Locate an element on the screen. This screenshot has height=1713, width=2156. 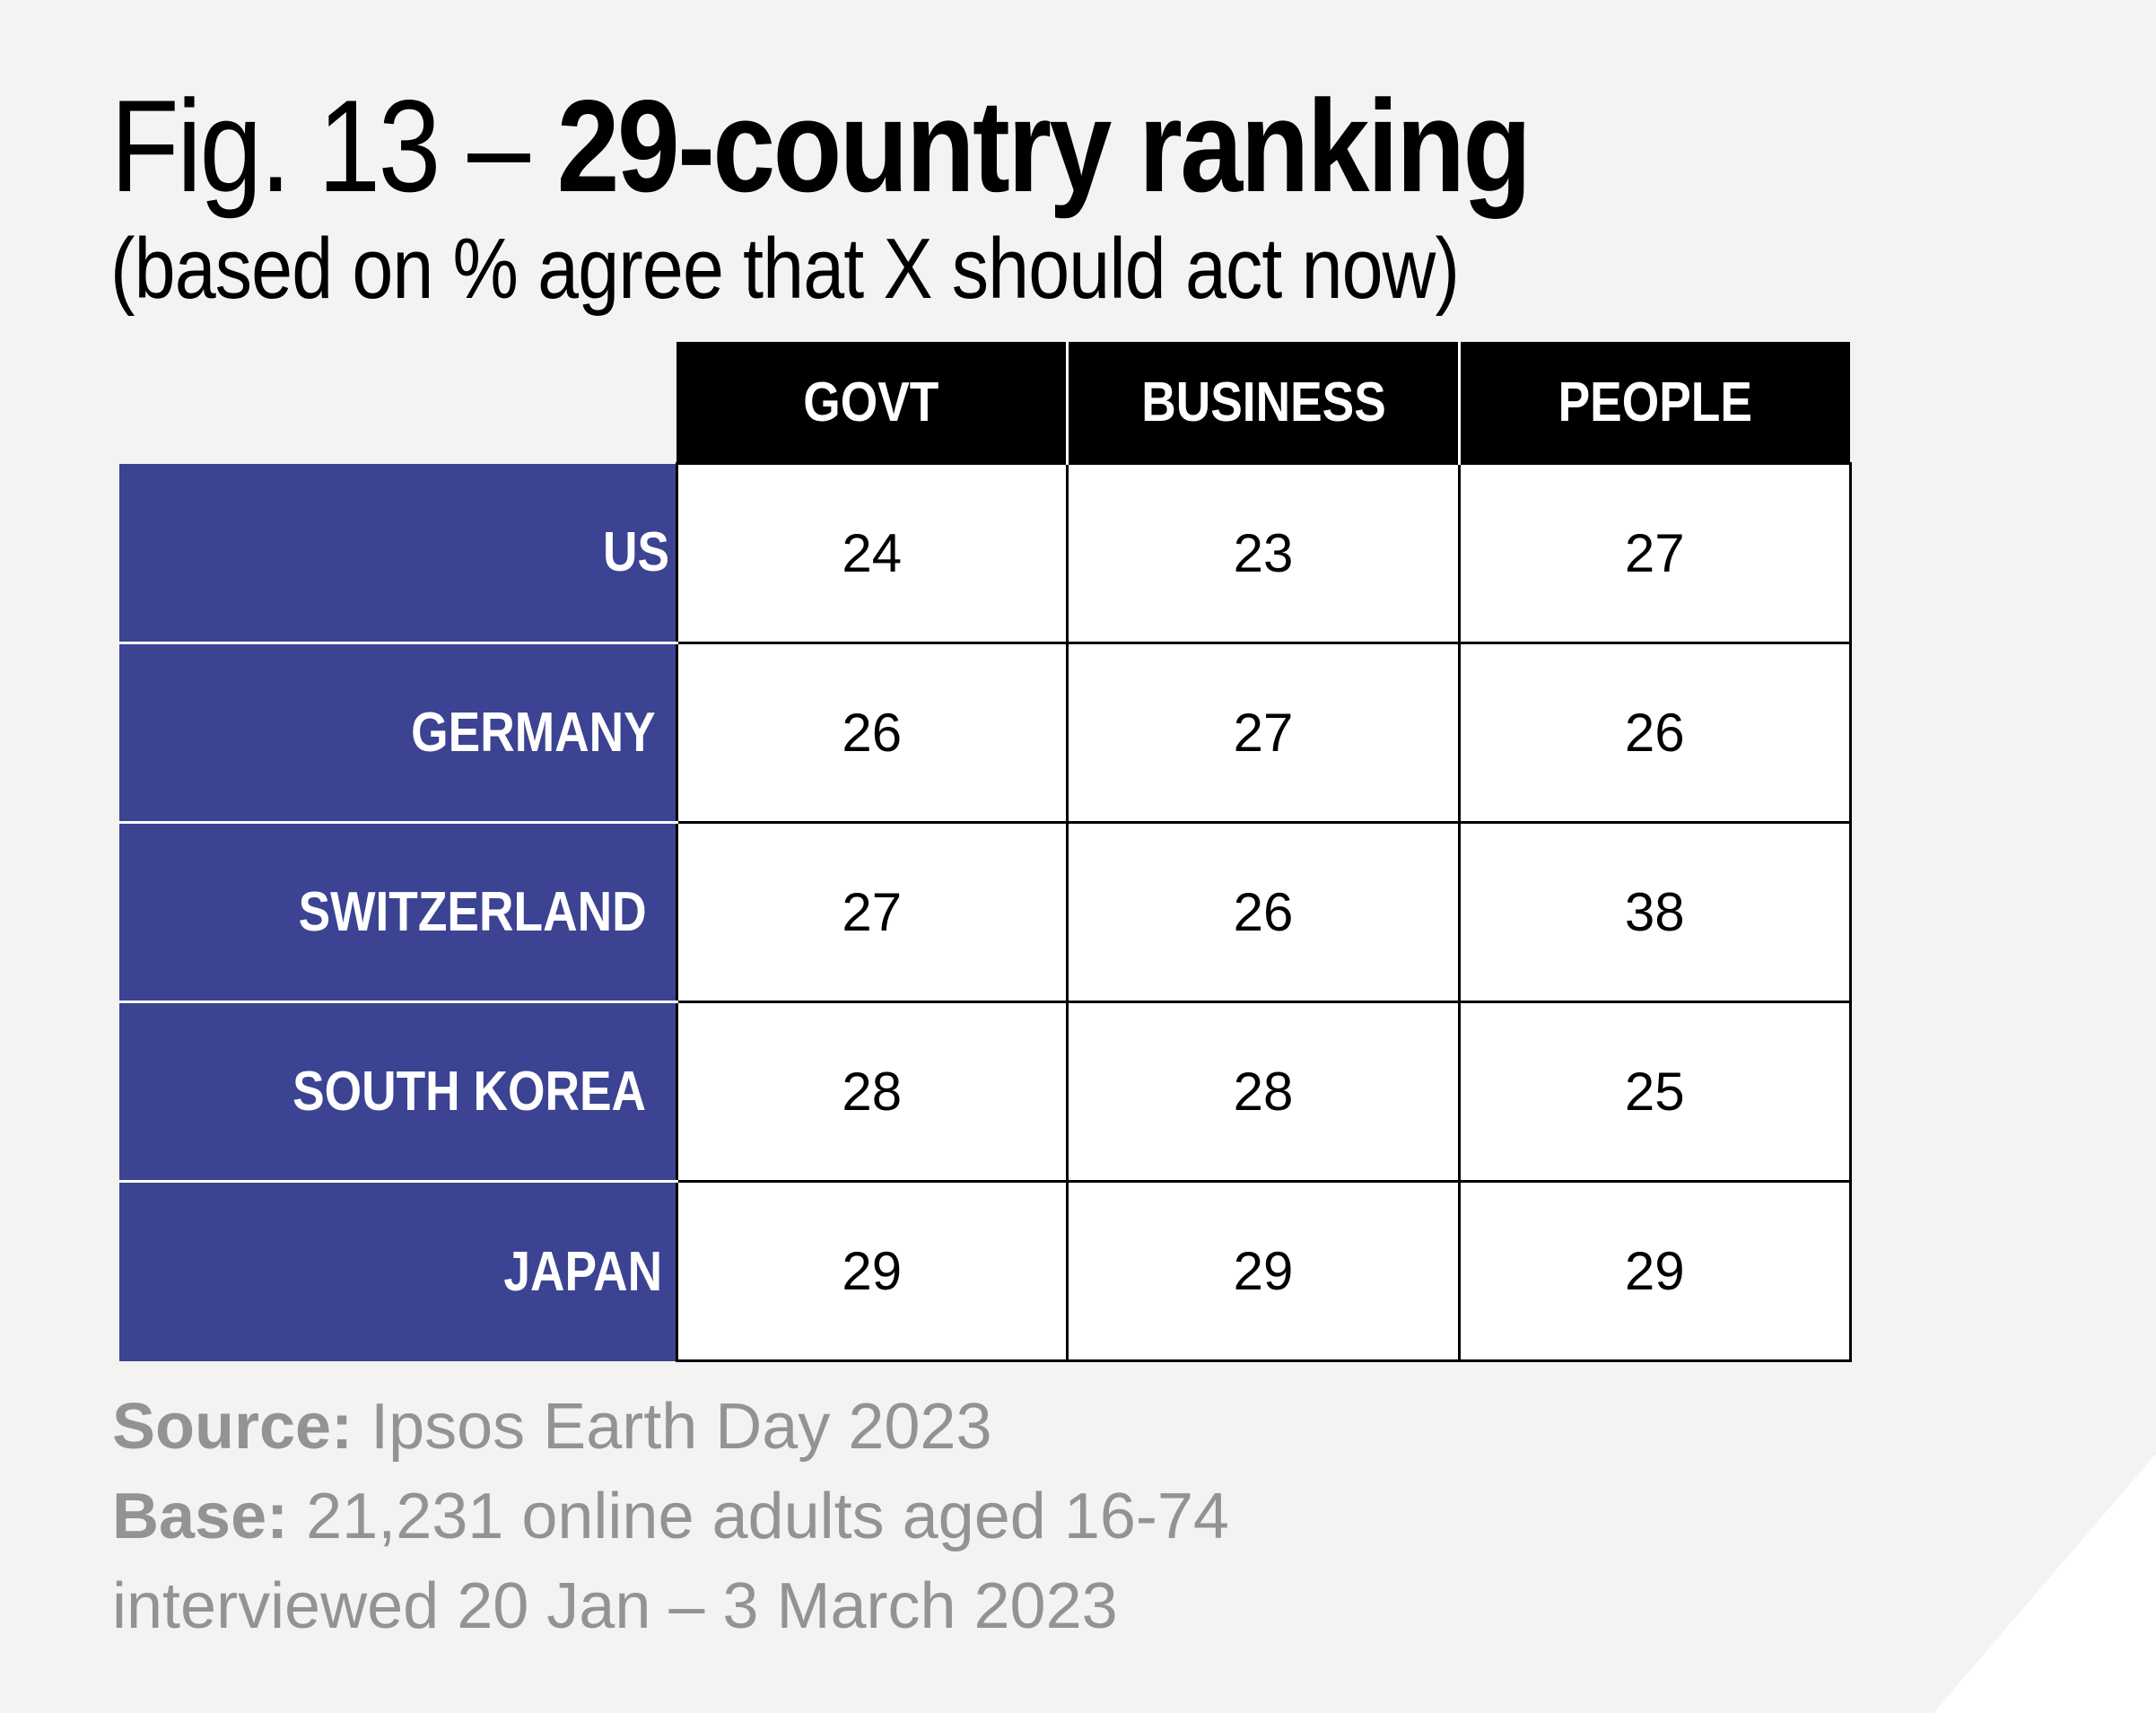
table-row: JAPAN 29 29 29 is located at coordinates (986, 1271).